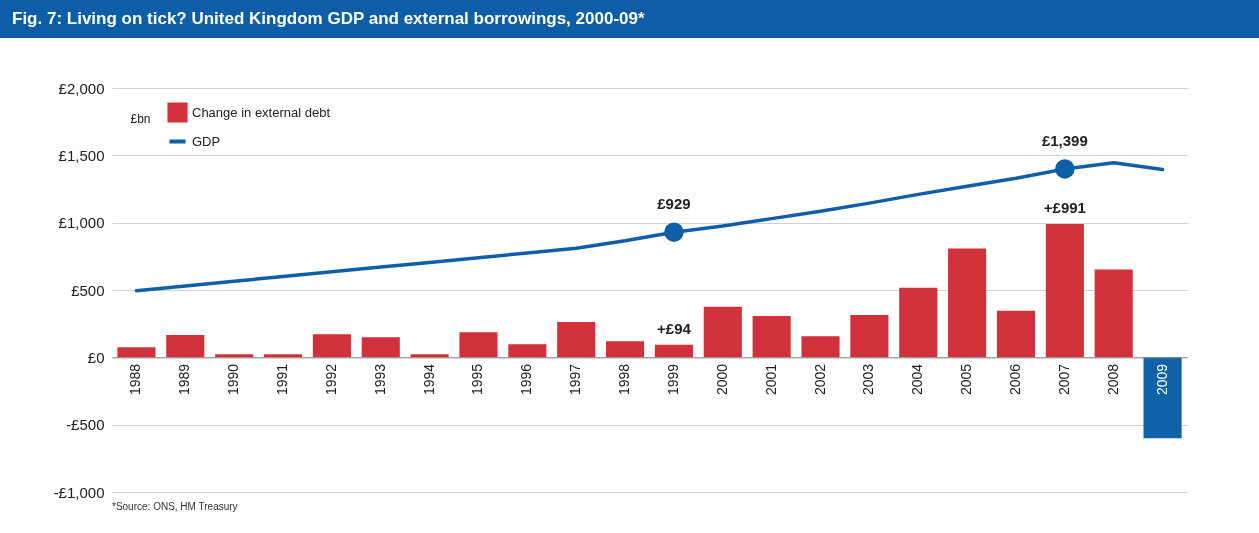 The width and height of the screenshot is (1259, 533). What do you see at coordinates (672, 379) in the screenshot?
I see `x-tick-label: 1999` at bounding box center [672, 379].